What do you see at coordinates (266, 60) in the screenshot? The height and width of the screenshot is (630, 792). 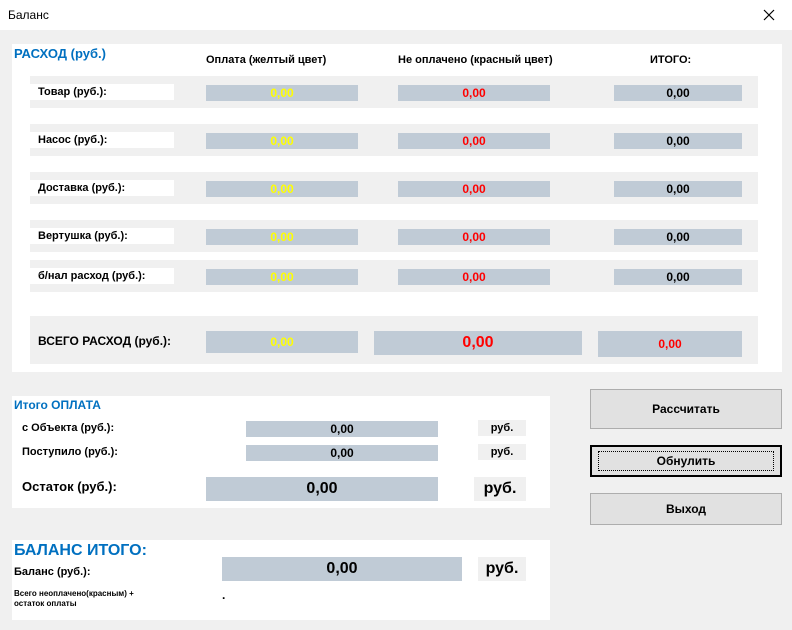 I see `column-header-paid: Оплата (желтый цвет)` at bounding box center [266, 60].